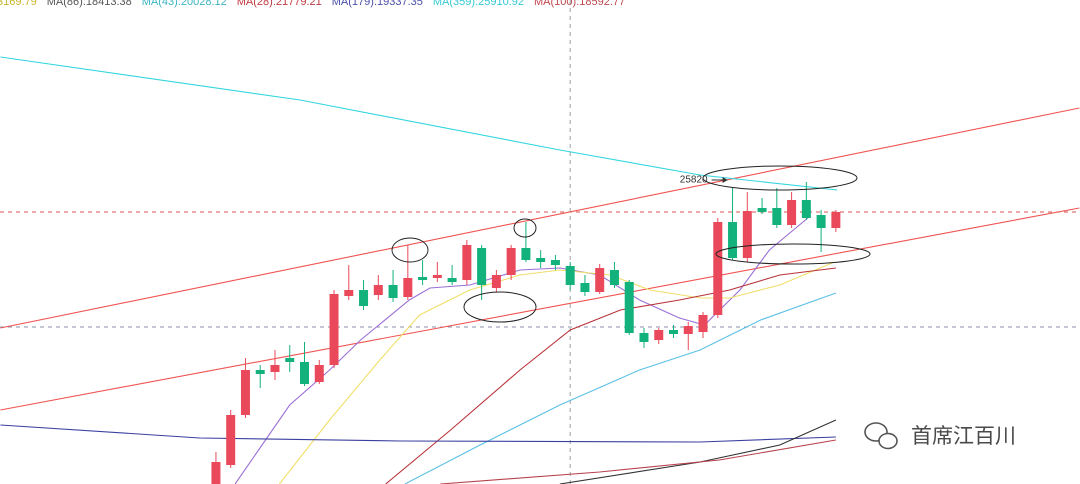 The height and width of the screenshot is (484, 1080). I want to click on legend-entry: MA(179):19337.35, so click(377, 4).